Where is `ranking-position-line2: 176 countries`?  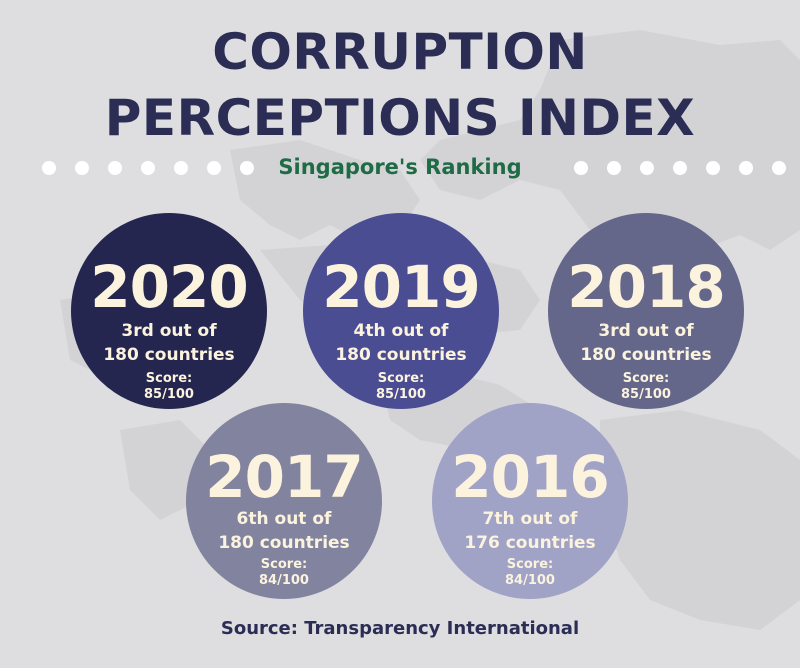 ranking-position-line2: 176 countries is located at coordinates (530, 543).